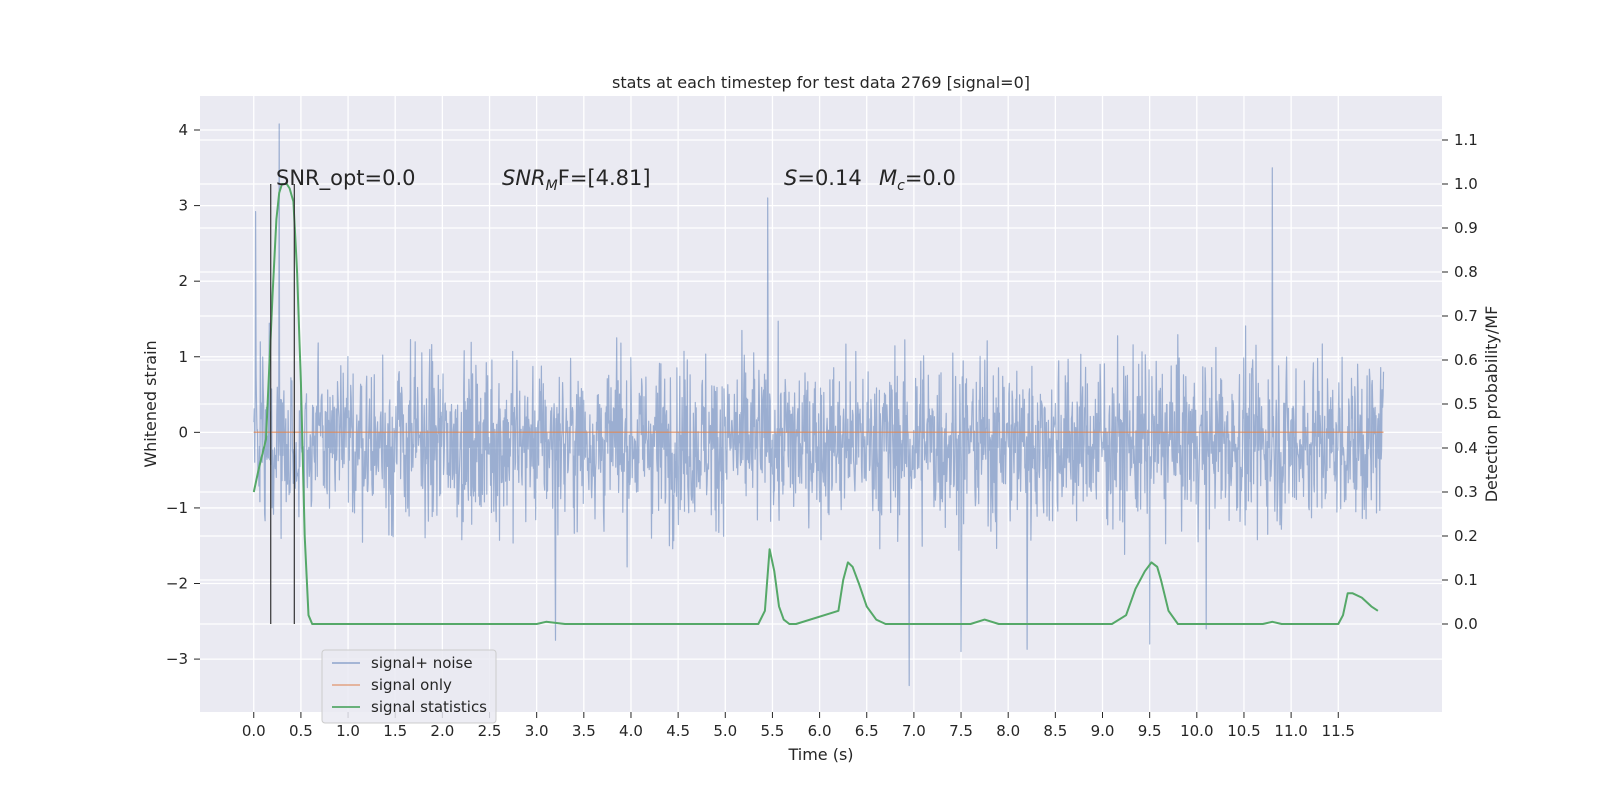  What do you see at coordinates (254, 731) in the screenshot?
I see `x-tick-label: 0.0` at bounding box center [254, 731].